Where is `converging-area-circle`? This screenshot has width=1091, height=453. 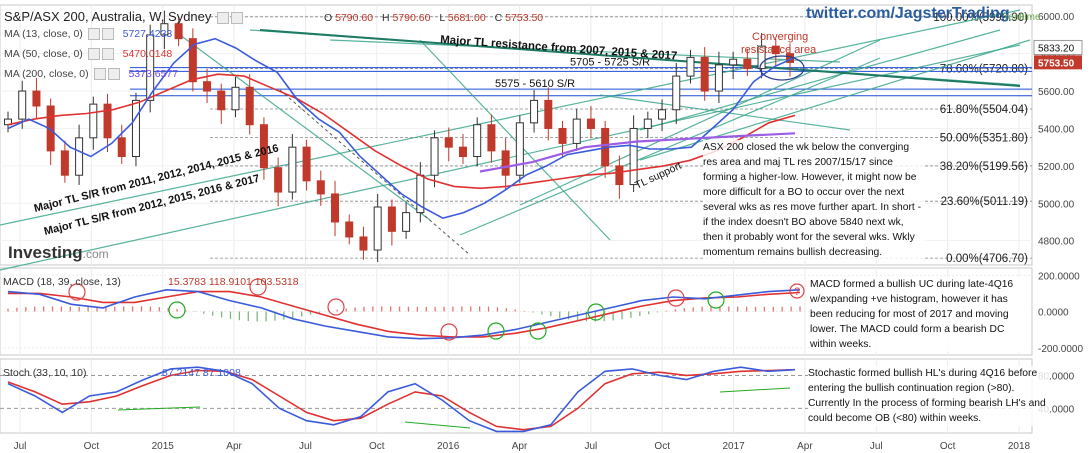
converging-area-circle is located at coordinates (782, 68).